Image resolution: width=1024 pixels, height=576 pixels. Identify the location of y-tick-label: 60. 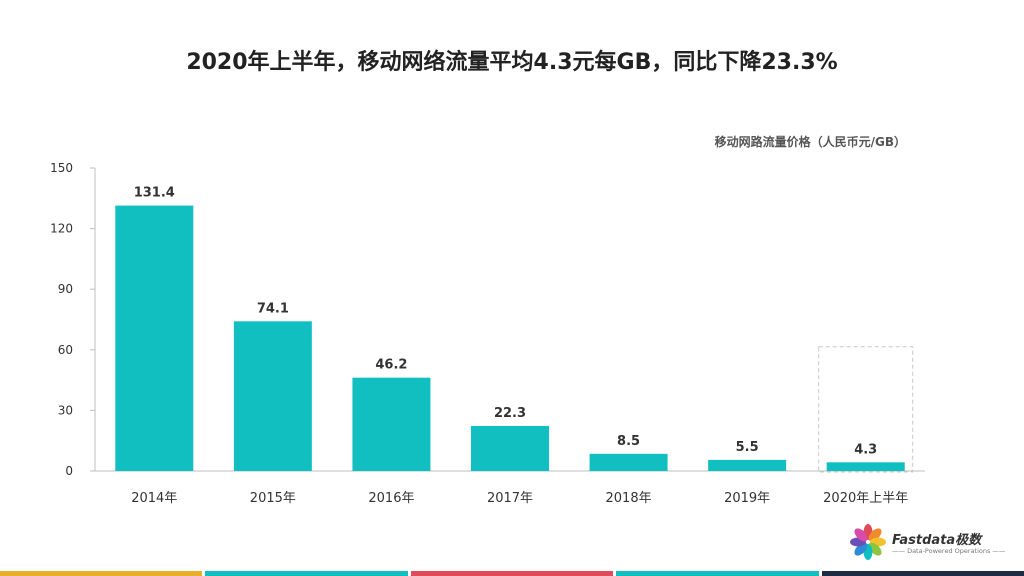
(65, 350).